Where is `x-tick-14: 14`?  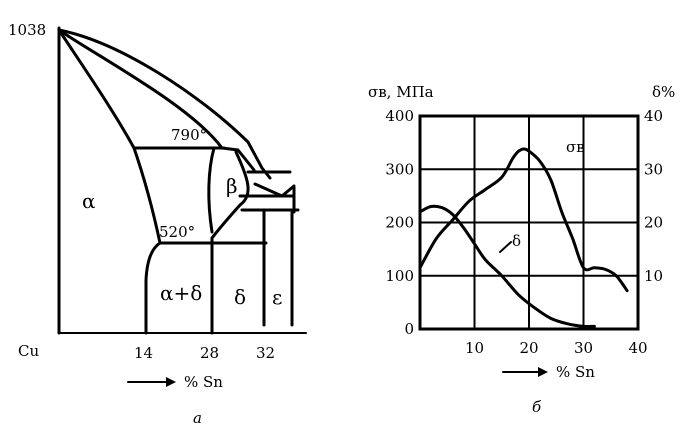 x-tick-14: 14 is located at coordinates (143, 353).